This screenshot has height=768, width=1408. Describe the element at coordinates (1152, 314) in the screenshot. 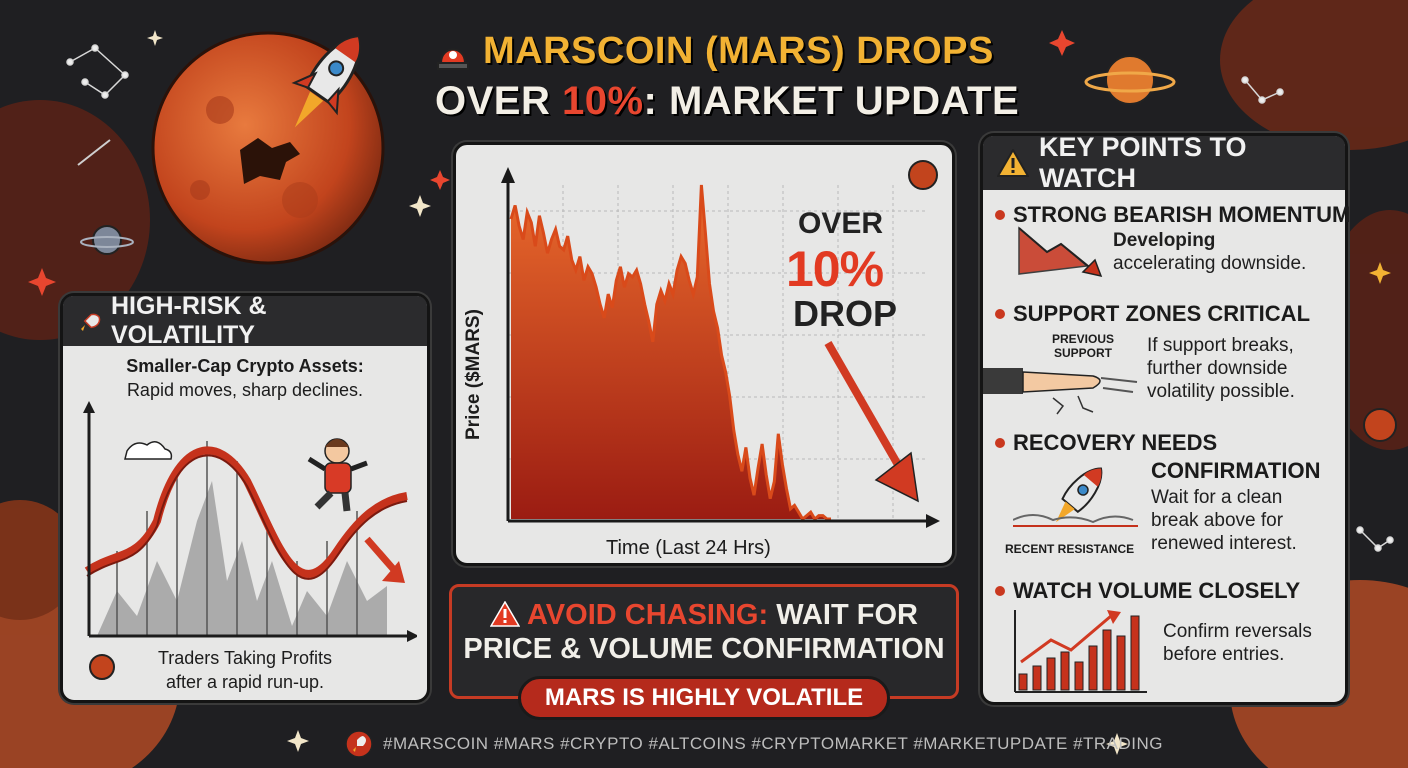

I see `key-point-2-title: SUPPORT ZONES CRITICAL` at that location.